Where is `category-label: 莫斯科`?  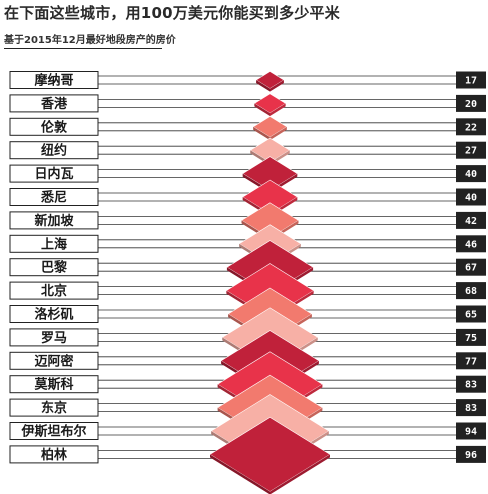 category-label: 莫斯科 is located at coordinates (53, 385).